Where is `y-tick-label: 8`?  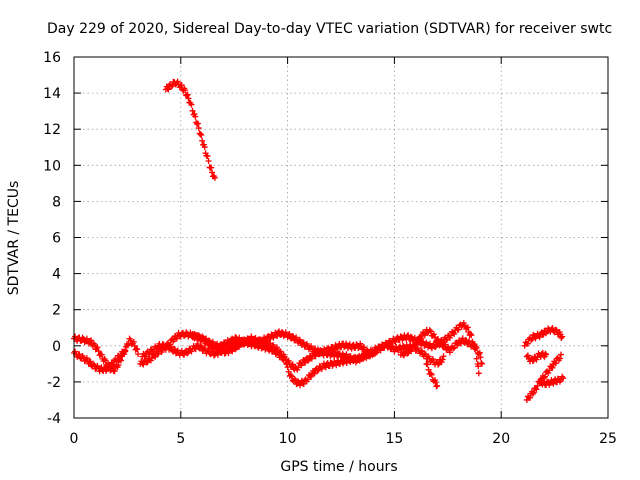
y-tick-label: 8 is located at coordinates (56, 202).